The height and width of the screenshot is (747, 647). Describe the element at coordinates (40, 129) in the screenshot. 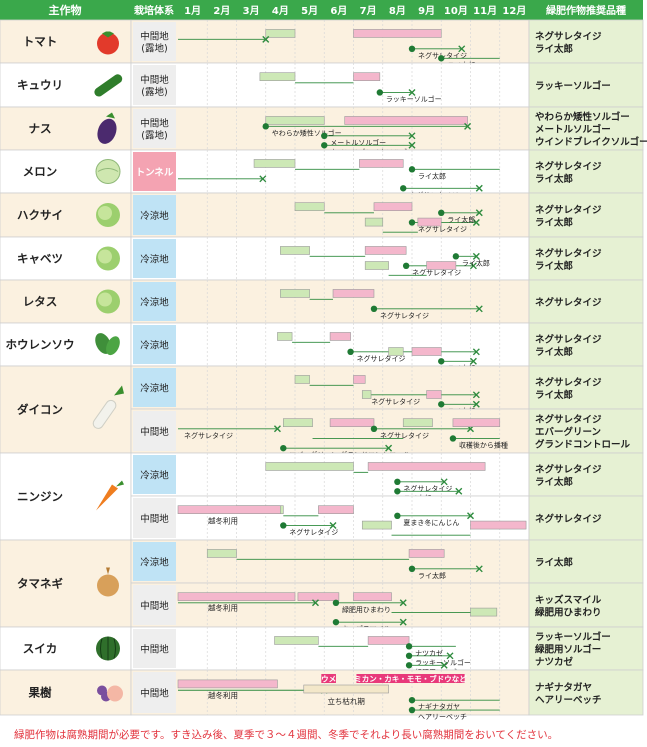

I see `crop-name: ナス` at that location.